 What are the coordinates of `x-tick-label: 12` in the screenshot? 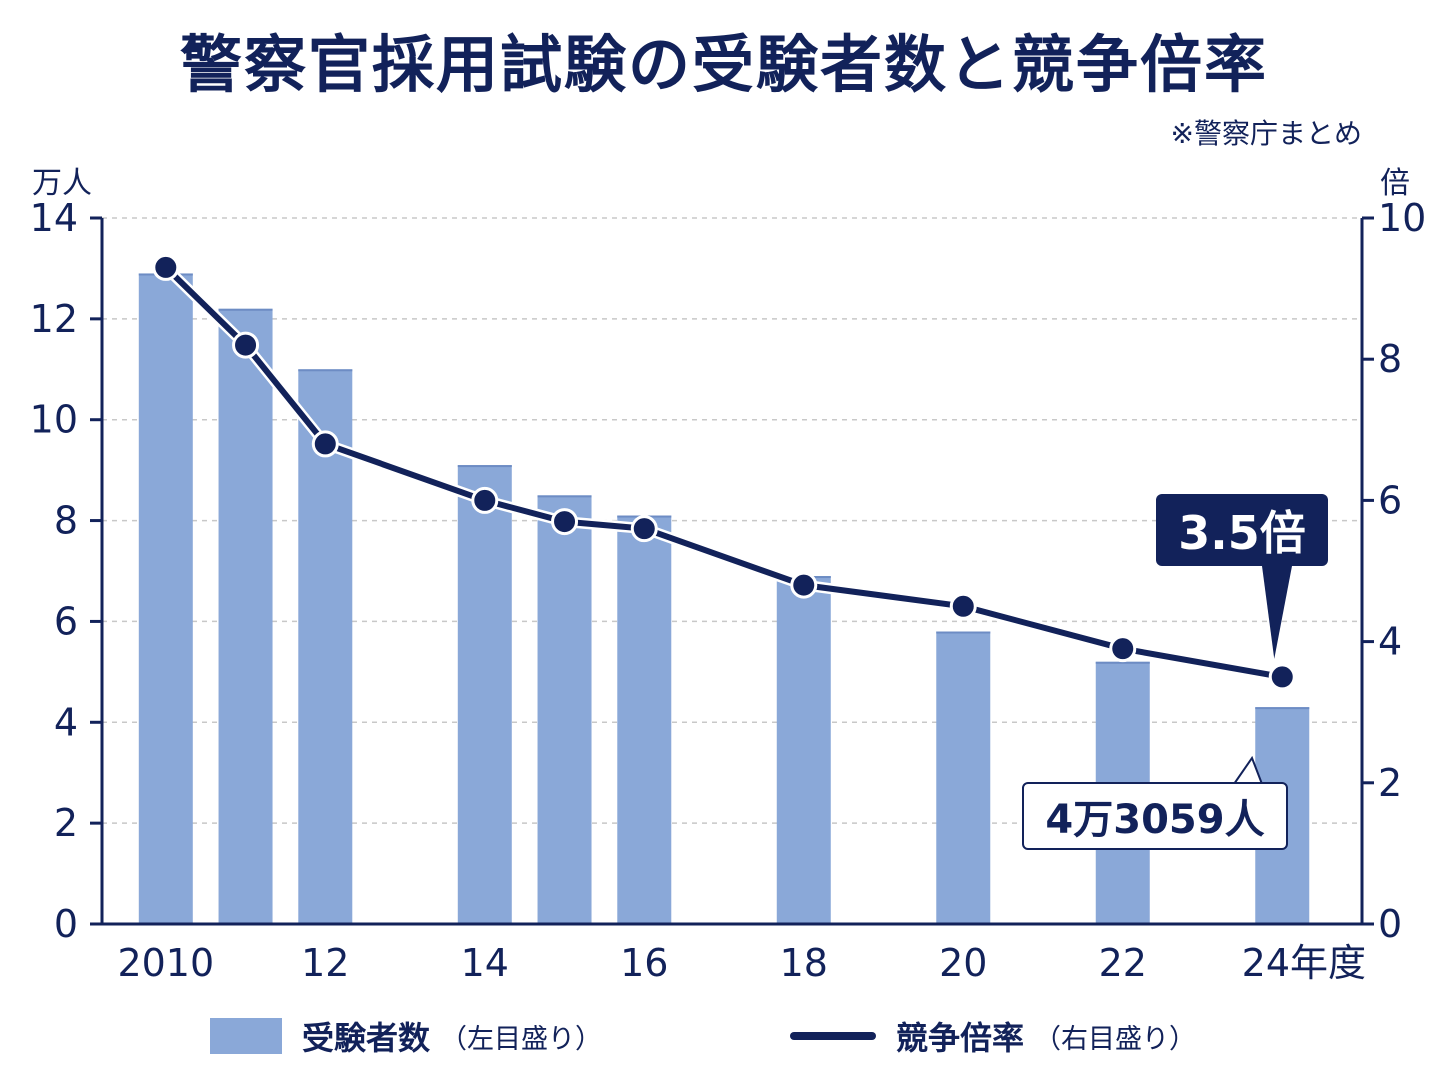 It's located at (325, 963).